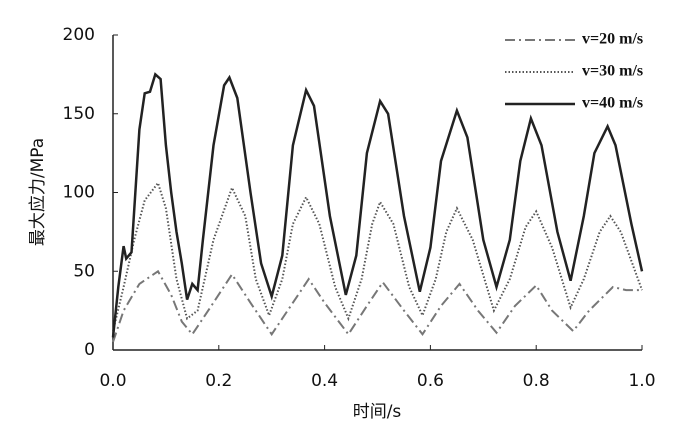  Describe the element at coordinates (536, 381) in the screenshot. I see `x-tick-label: 0.8` at that location.